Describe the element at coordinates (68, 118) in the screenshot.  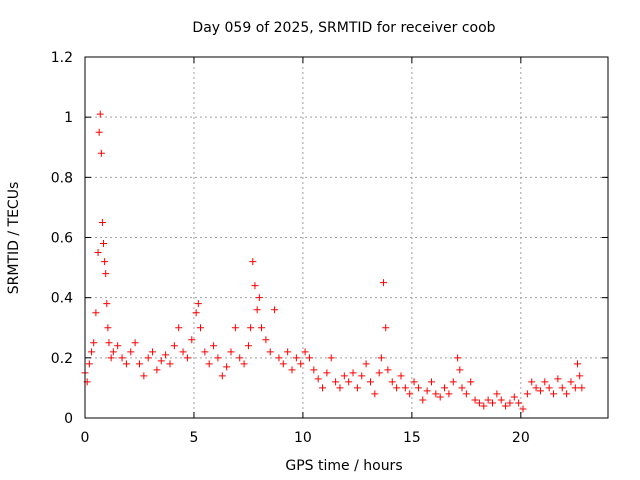
I see `y-tick-label: 1` at that location.